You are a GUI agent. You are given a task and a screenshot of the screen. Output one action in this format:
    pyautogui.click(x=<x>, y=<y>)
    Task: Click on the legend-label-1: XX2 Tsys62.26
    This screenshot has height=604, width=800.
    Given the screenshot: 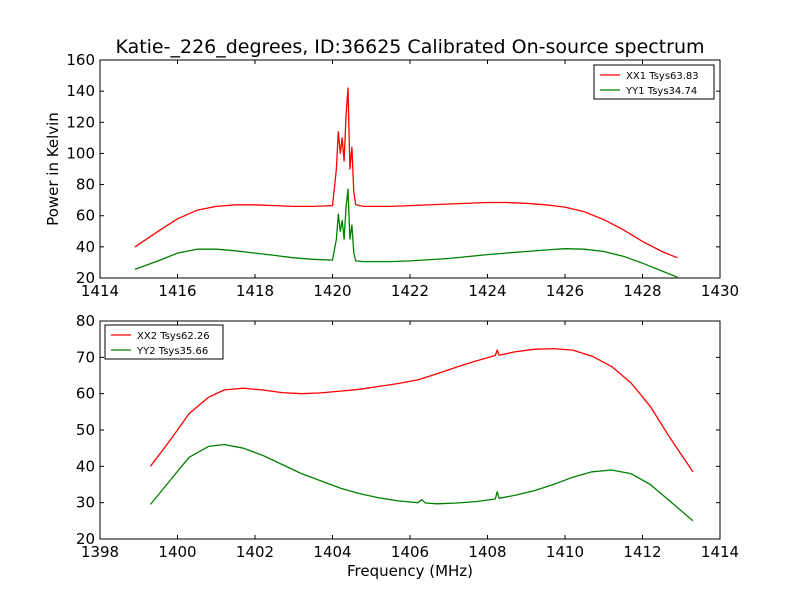 What is the action you would take?
    pyautogui.click(x=173, y=336)
    